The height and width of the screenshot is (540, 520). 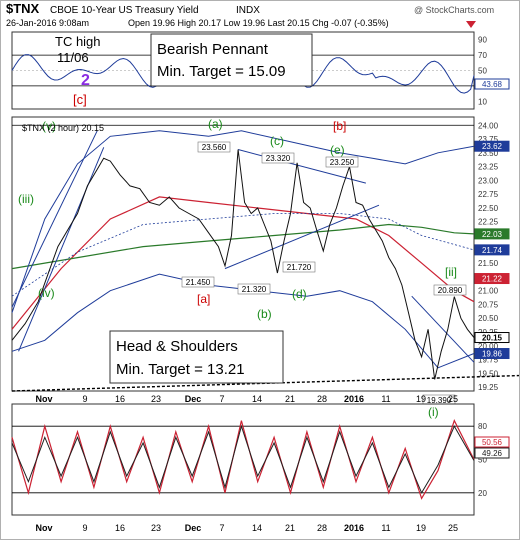 I want to click on exchange-label: INDX, so click(x=248, y=10).